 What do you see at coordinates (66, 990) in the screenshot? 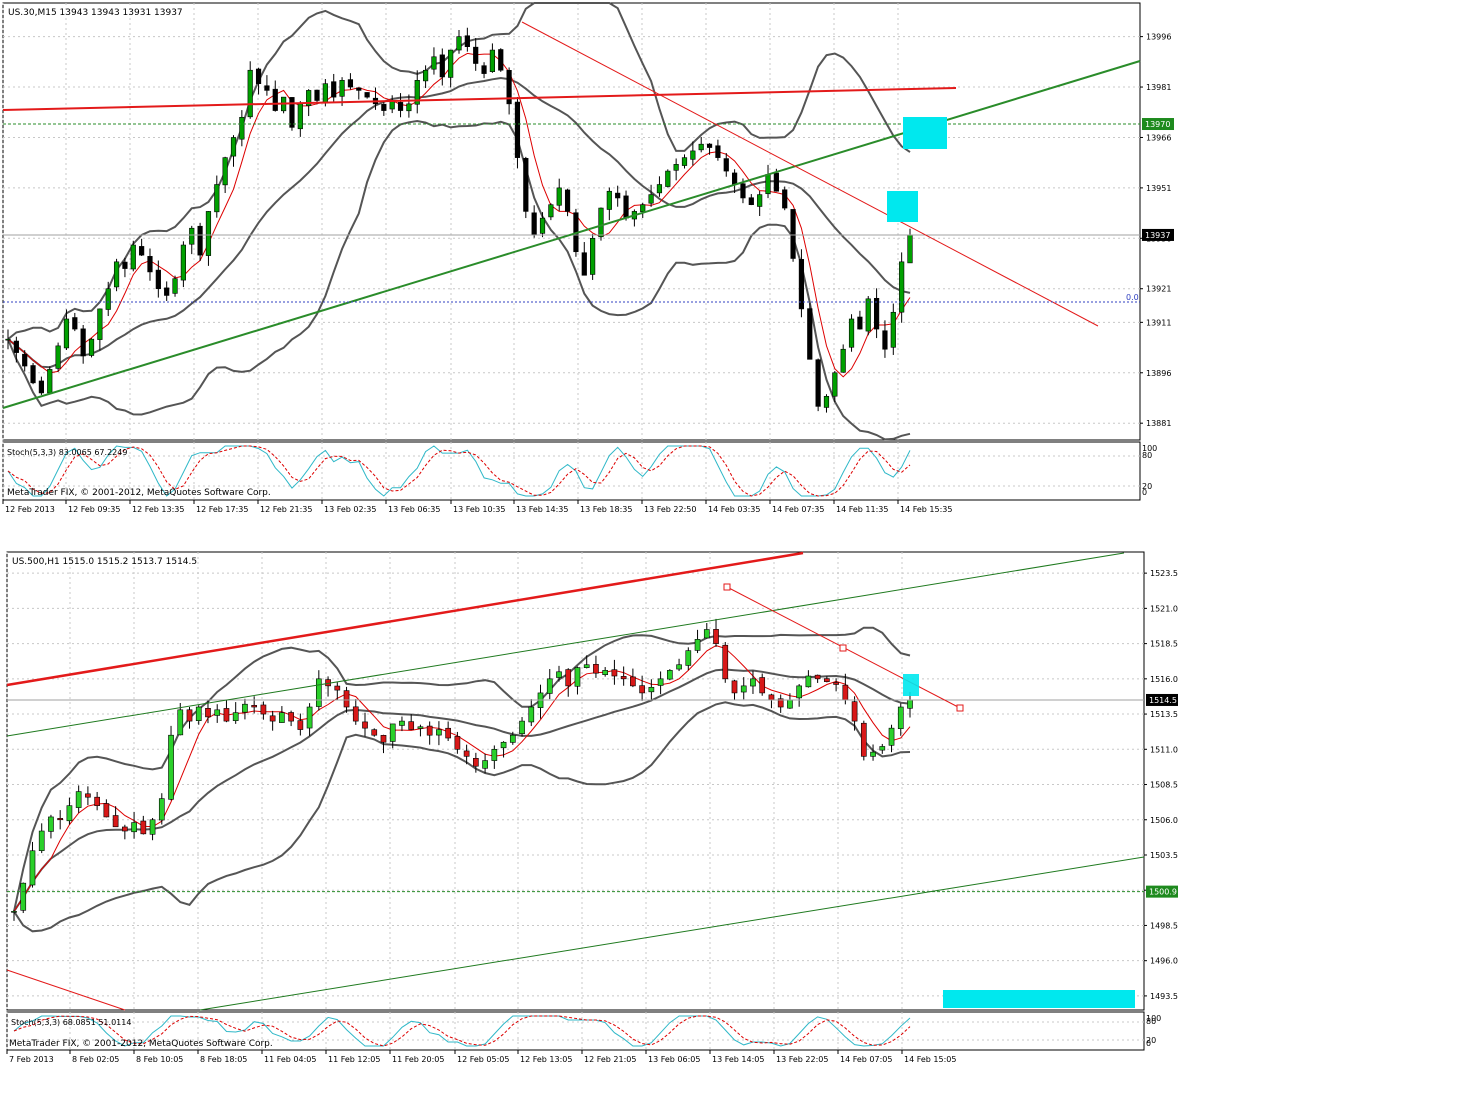
I see `chart2-lower-red-line` at bounding box center [66, 990].